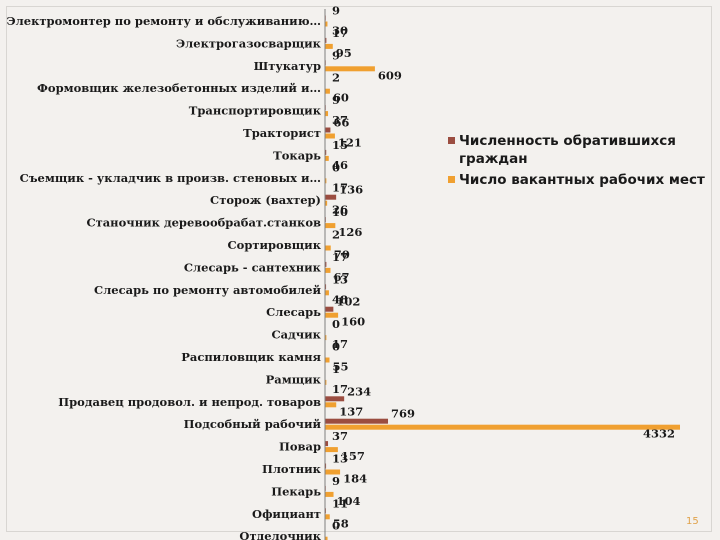  What do you see at coordinates (359, 391) in the screenshot?
I see `value-label-applicants: 234` at bounding box center [359, 391].